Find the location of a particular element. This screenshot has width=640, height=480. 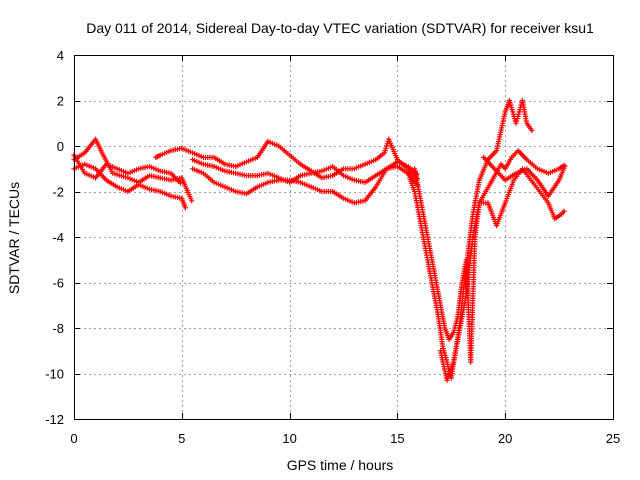

x-axis-label: GPS time / hours is located at coordinates (340, 465).